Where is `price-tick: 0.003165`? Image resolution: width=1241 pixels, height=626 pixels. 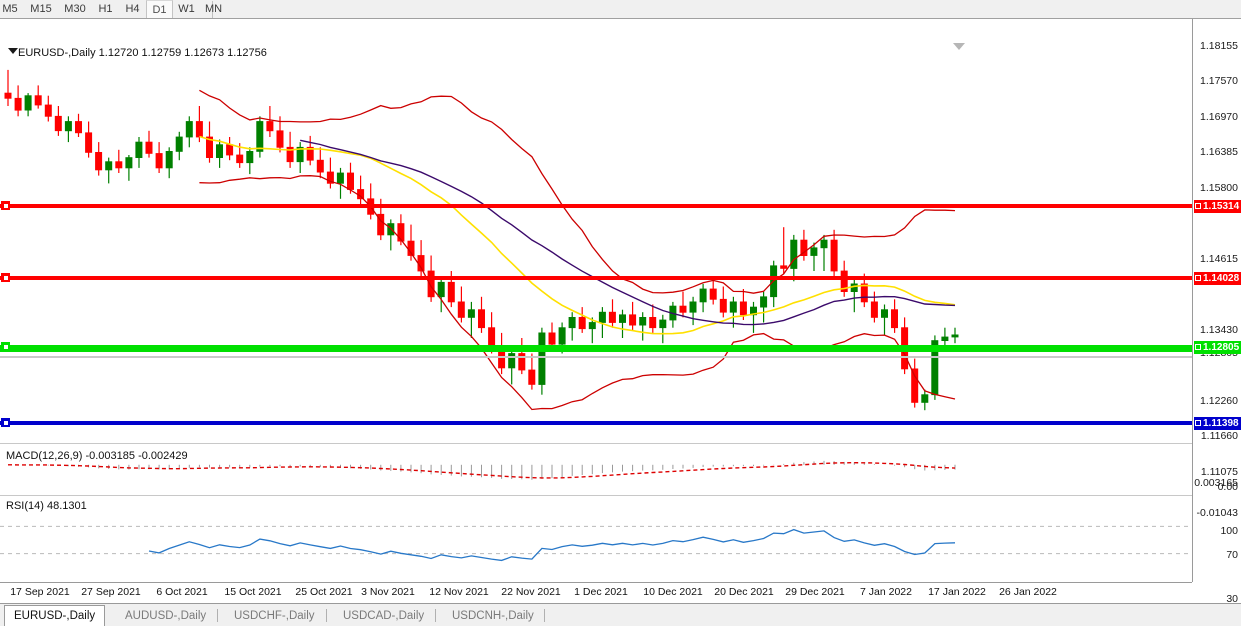
price-tick: 0.003165 is located at coordinates (1216, 483).